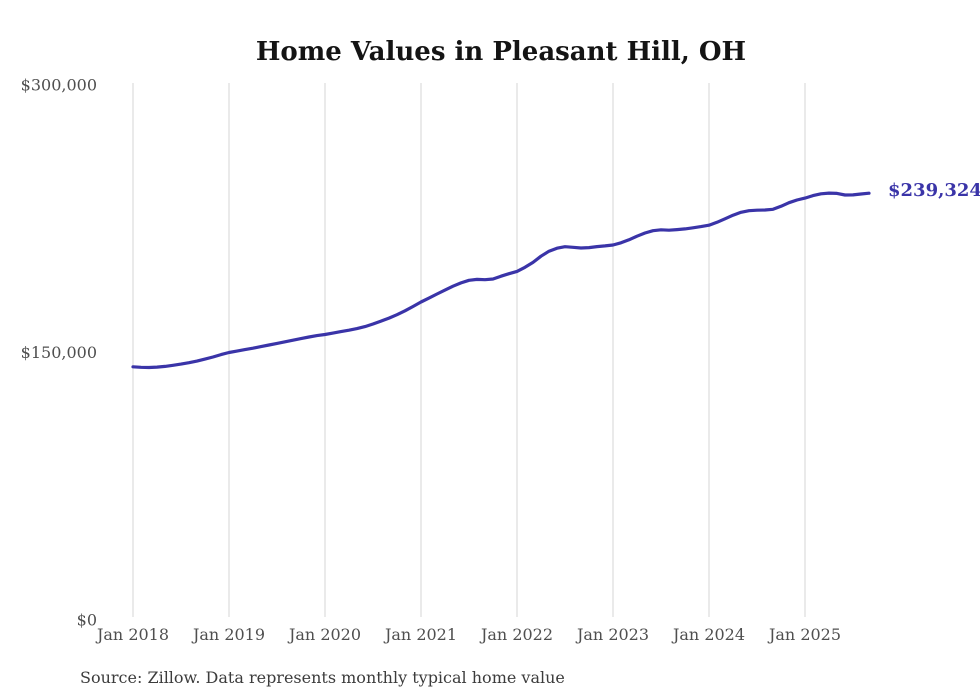 This screenshot has width=980, height=699. I want to click on x-axis-tick-label: Jan 2022, so click(516, 634).